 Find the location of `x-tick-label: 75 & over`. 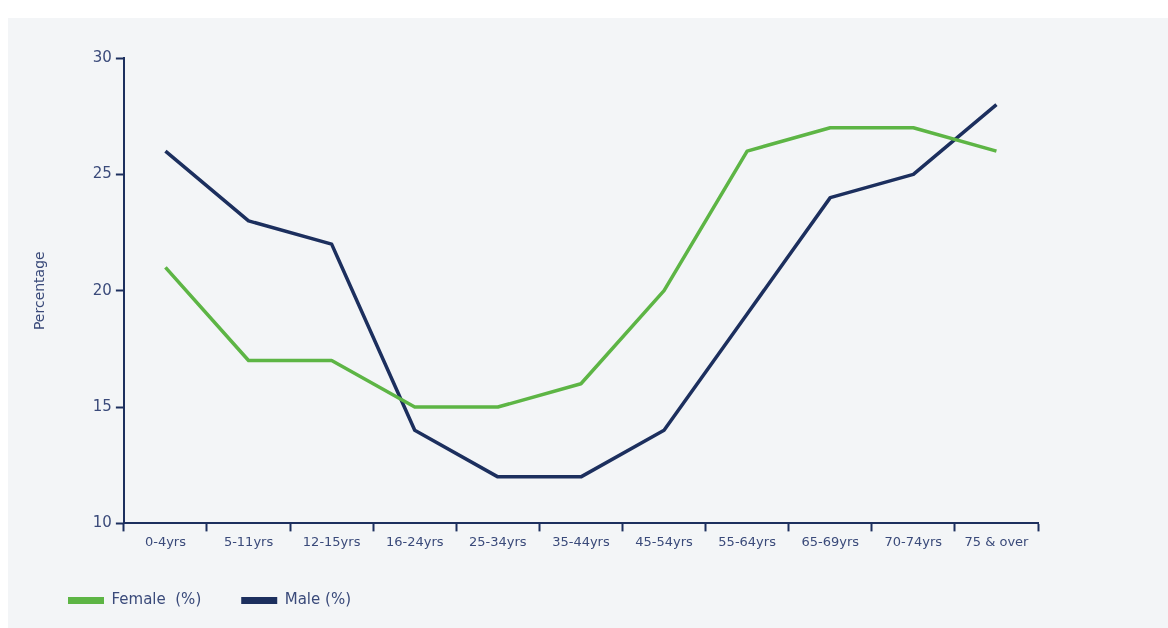

x-tick-label: 75 & over is located at coordinates (997, 541).